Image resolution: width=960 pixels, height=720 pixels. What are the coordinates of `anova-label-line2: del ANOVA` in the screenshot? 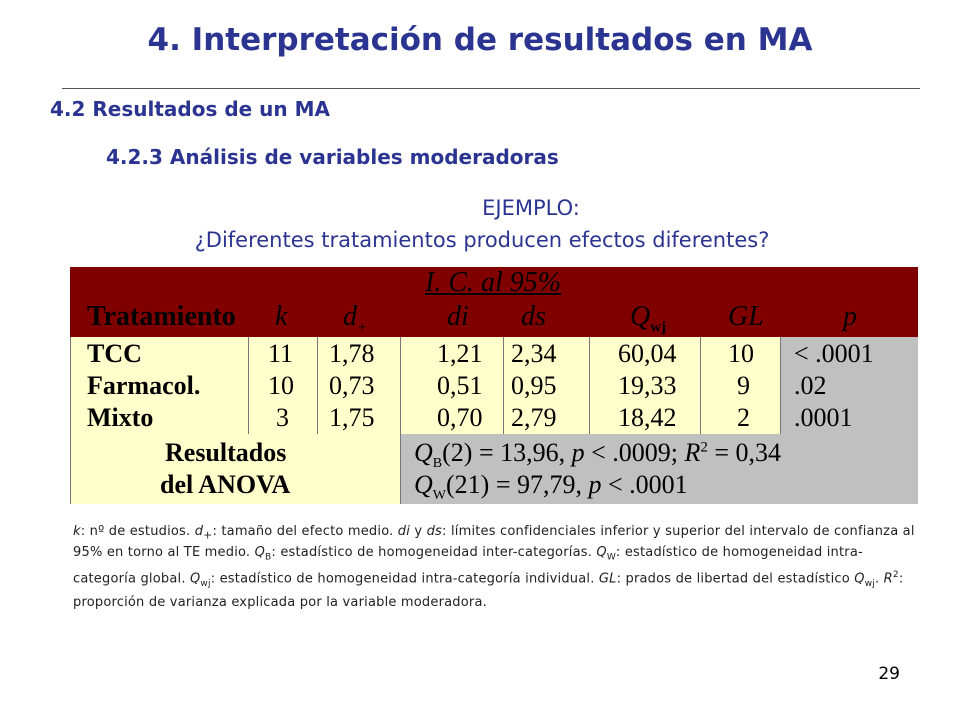 It's located at (225, 484).